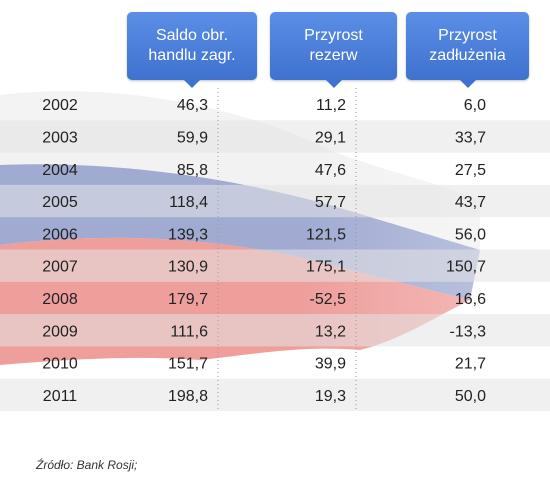 Image resolution: width=550 pixels, height=493 pixels. What do you see at coordinates (60, 170) in the screenshot?
I see `year-label: 2004` at bounding box center [60, 170].